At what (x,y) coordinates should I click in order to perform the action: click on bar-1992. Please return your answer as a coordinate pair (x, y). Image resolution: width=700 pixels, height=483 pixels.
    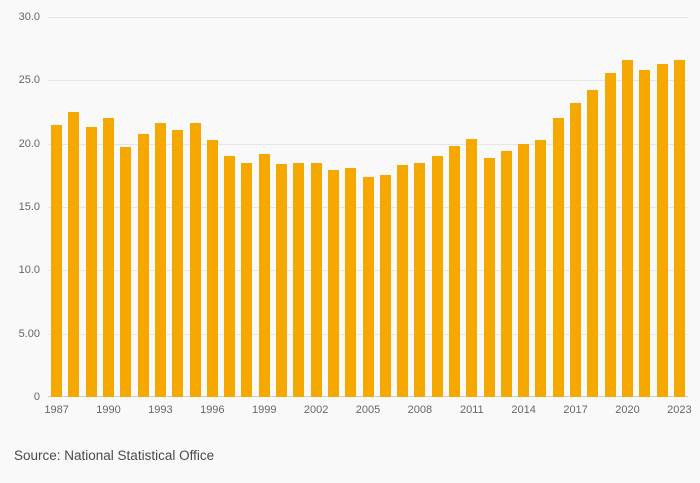
    Looking at the image, I should click on (143, 265).